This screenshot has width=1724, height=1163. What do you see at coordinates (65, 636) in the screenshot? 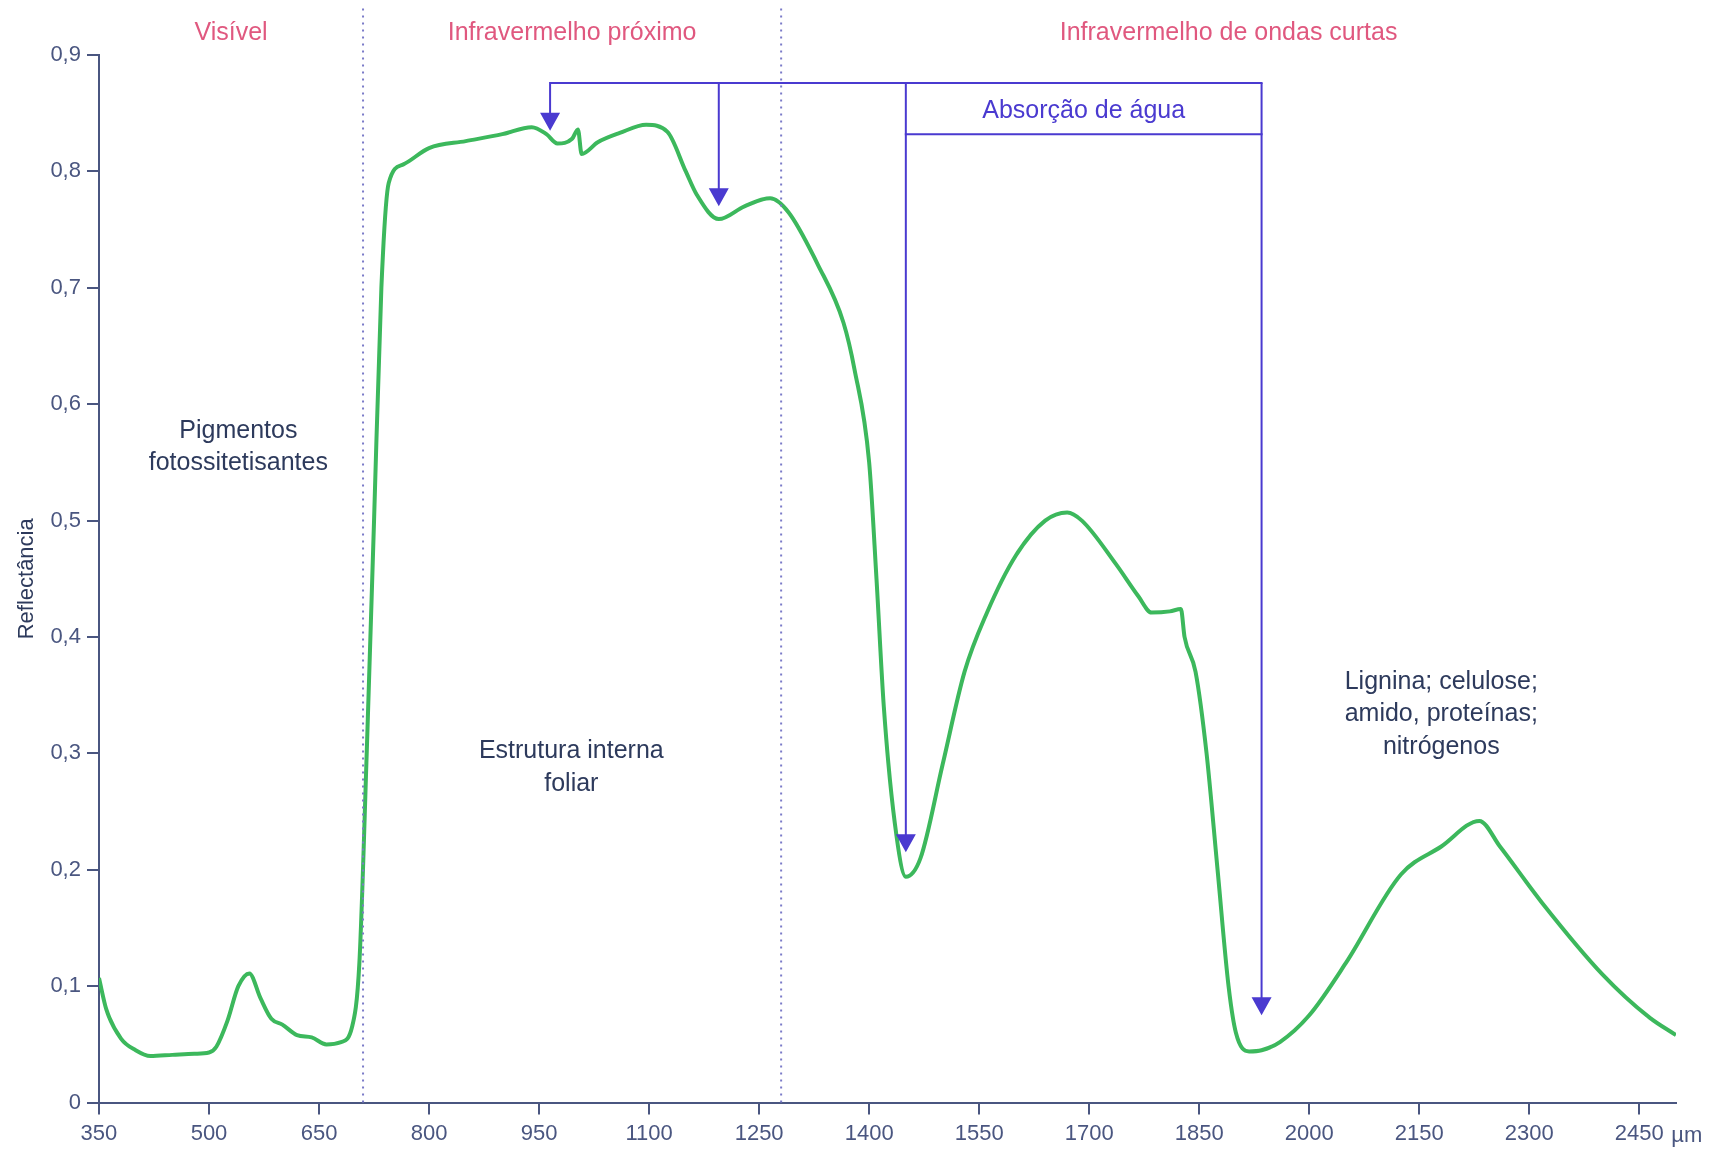
I see `y-tick-label: 0,4` at bounding box center [65, 636].